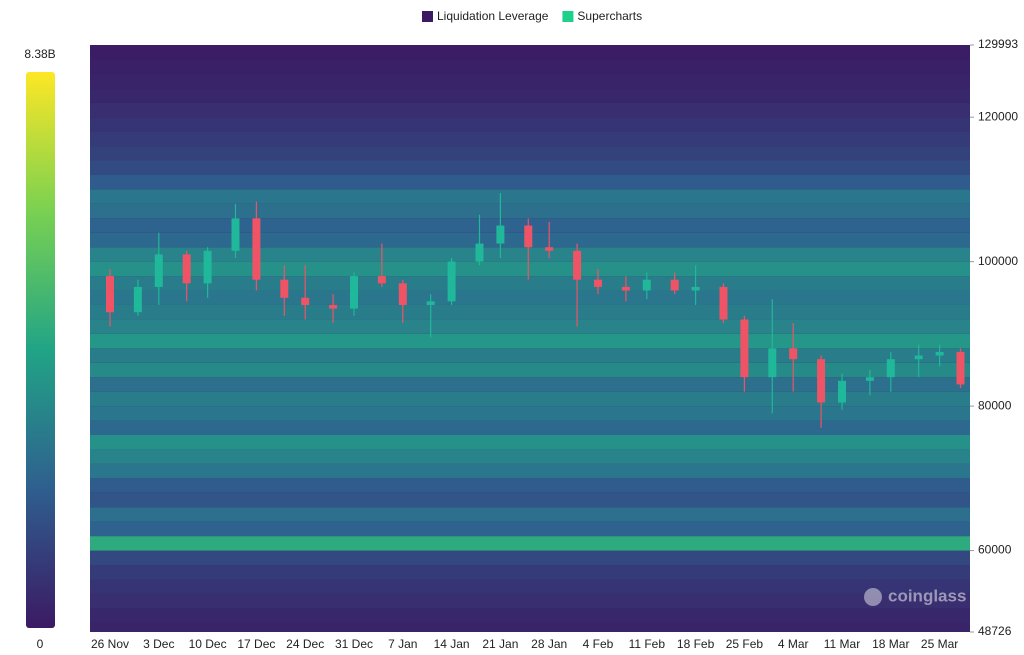  I want to click on x-tick-label: 3 Dec, so click(158, 644).